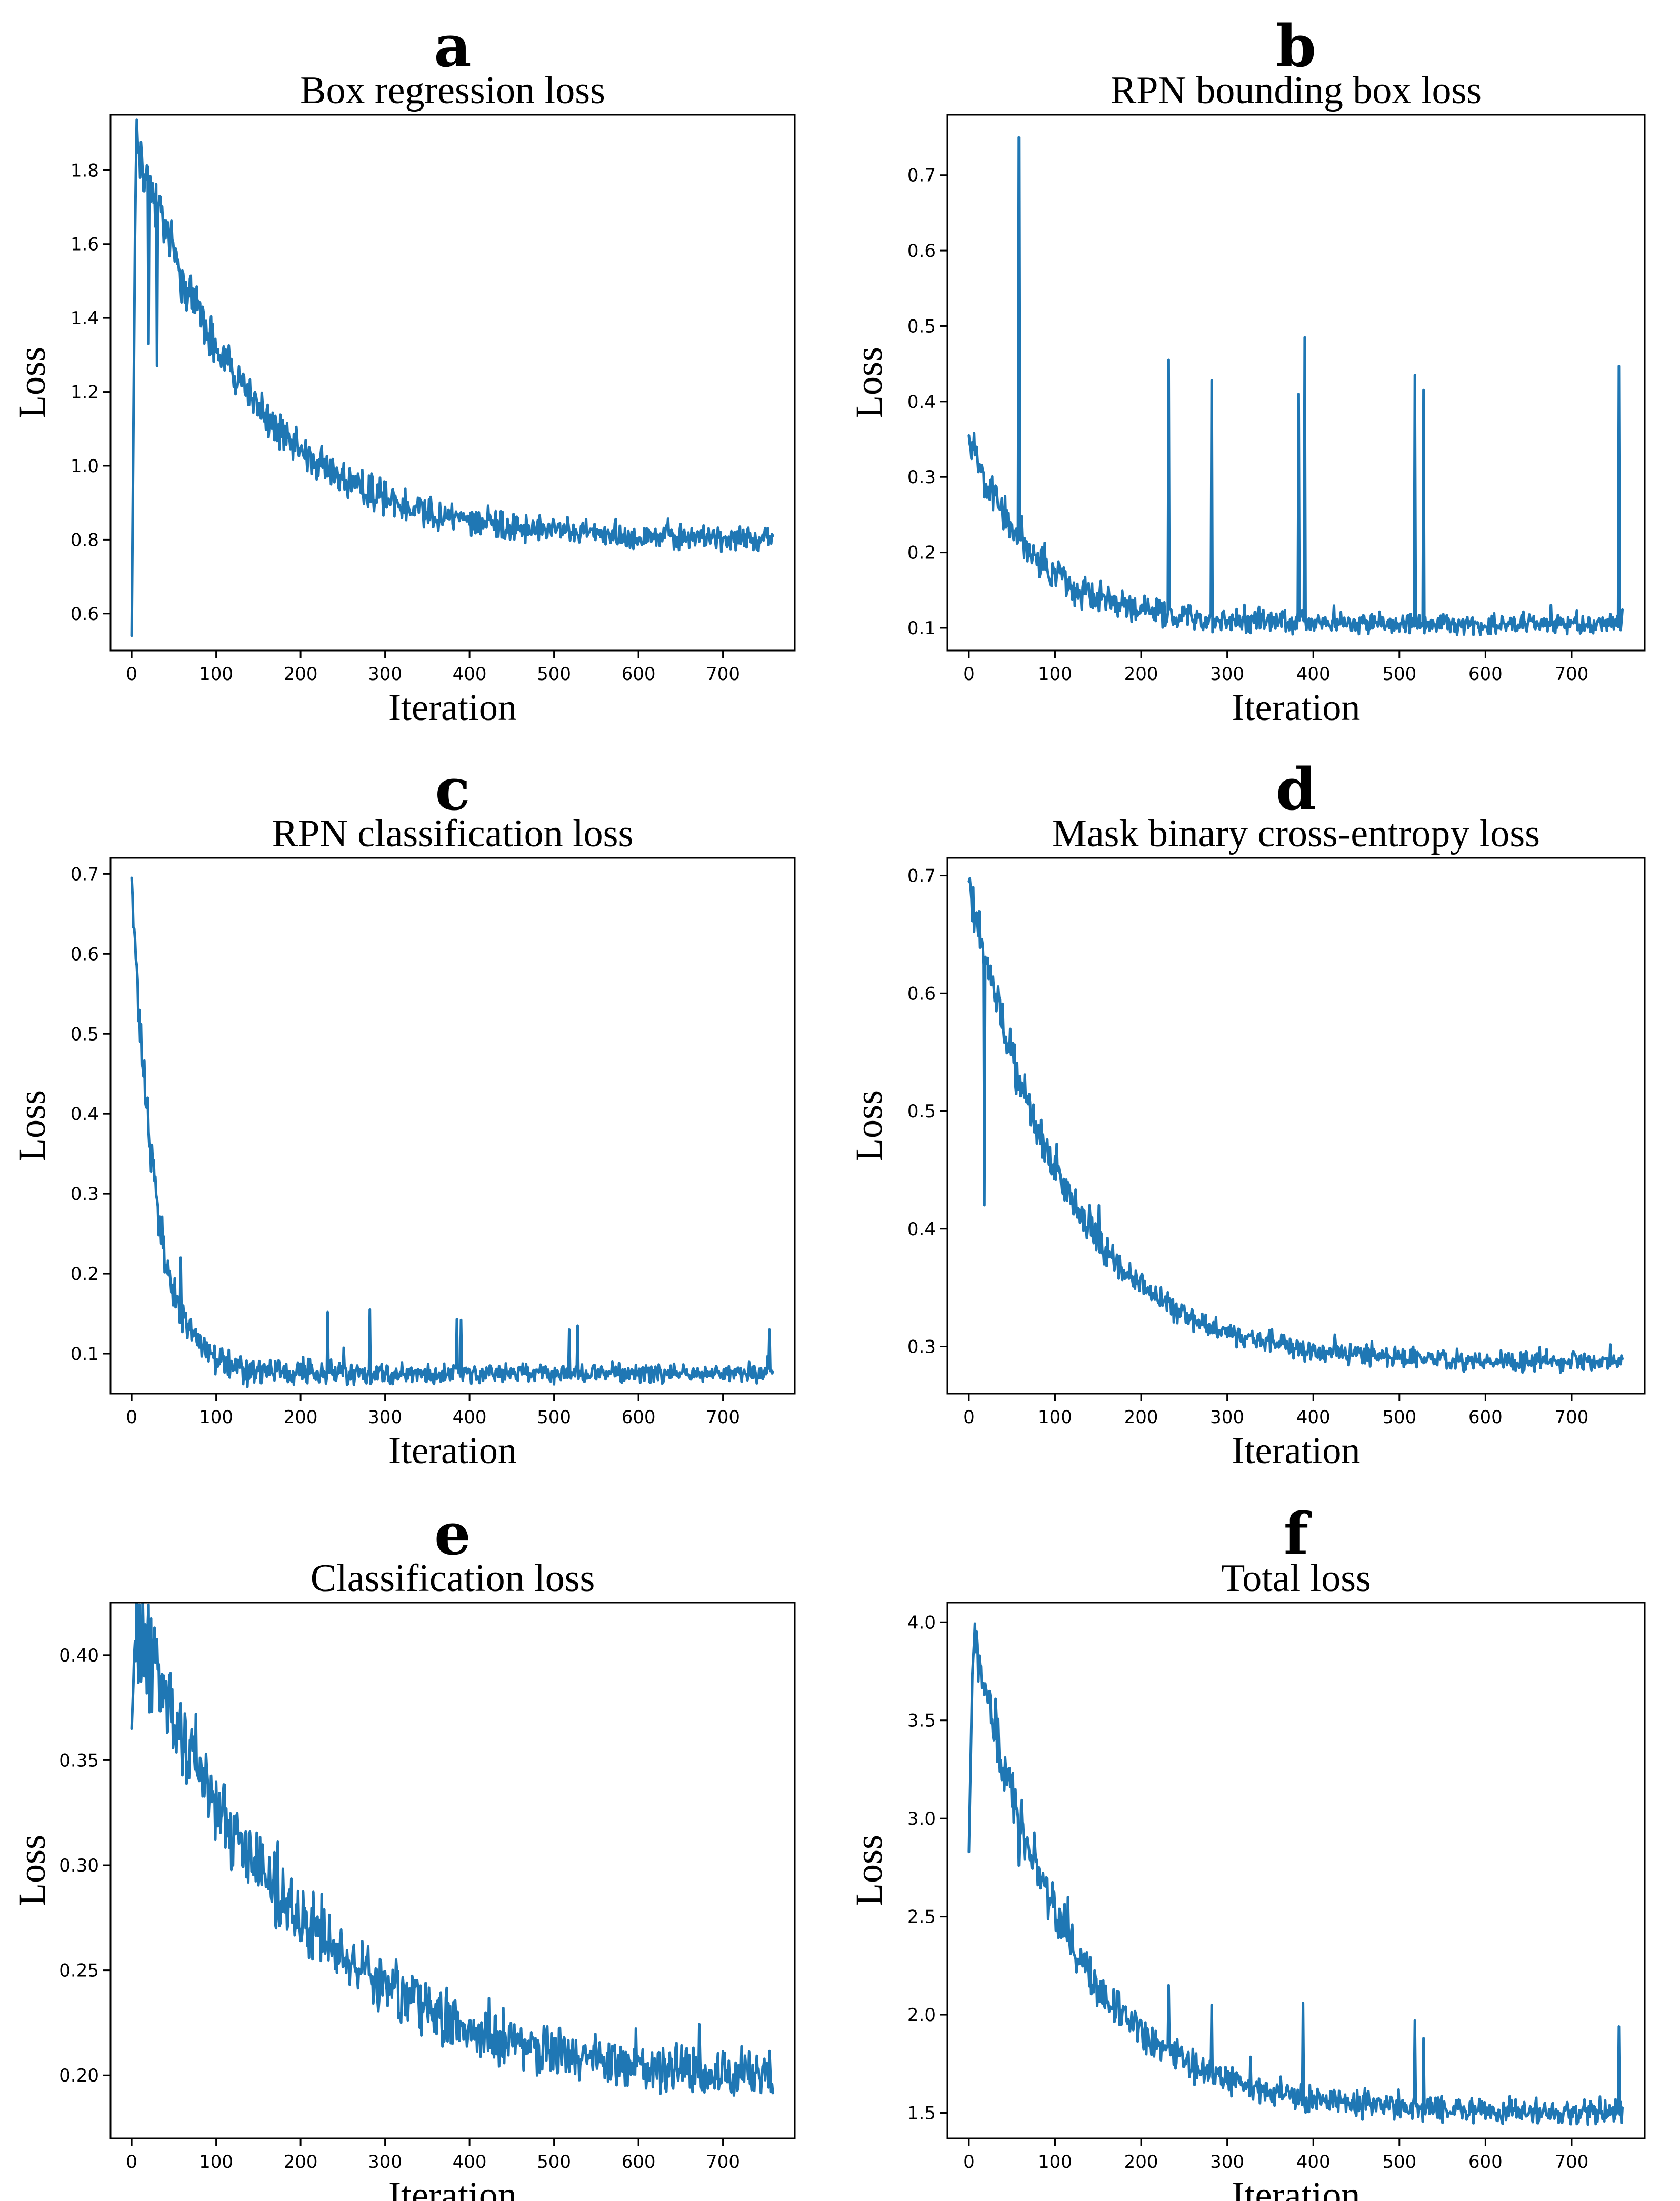  I want to click on y-tick-label: 3.0, so click(921, 1818).